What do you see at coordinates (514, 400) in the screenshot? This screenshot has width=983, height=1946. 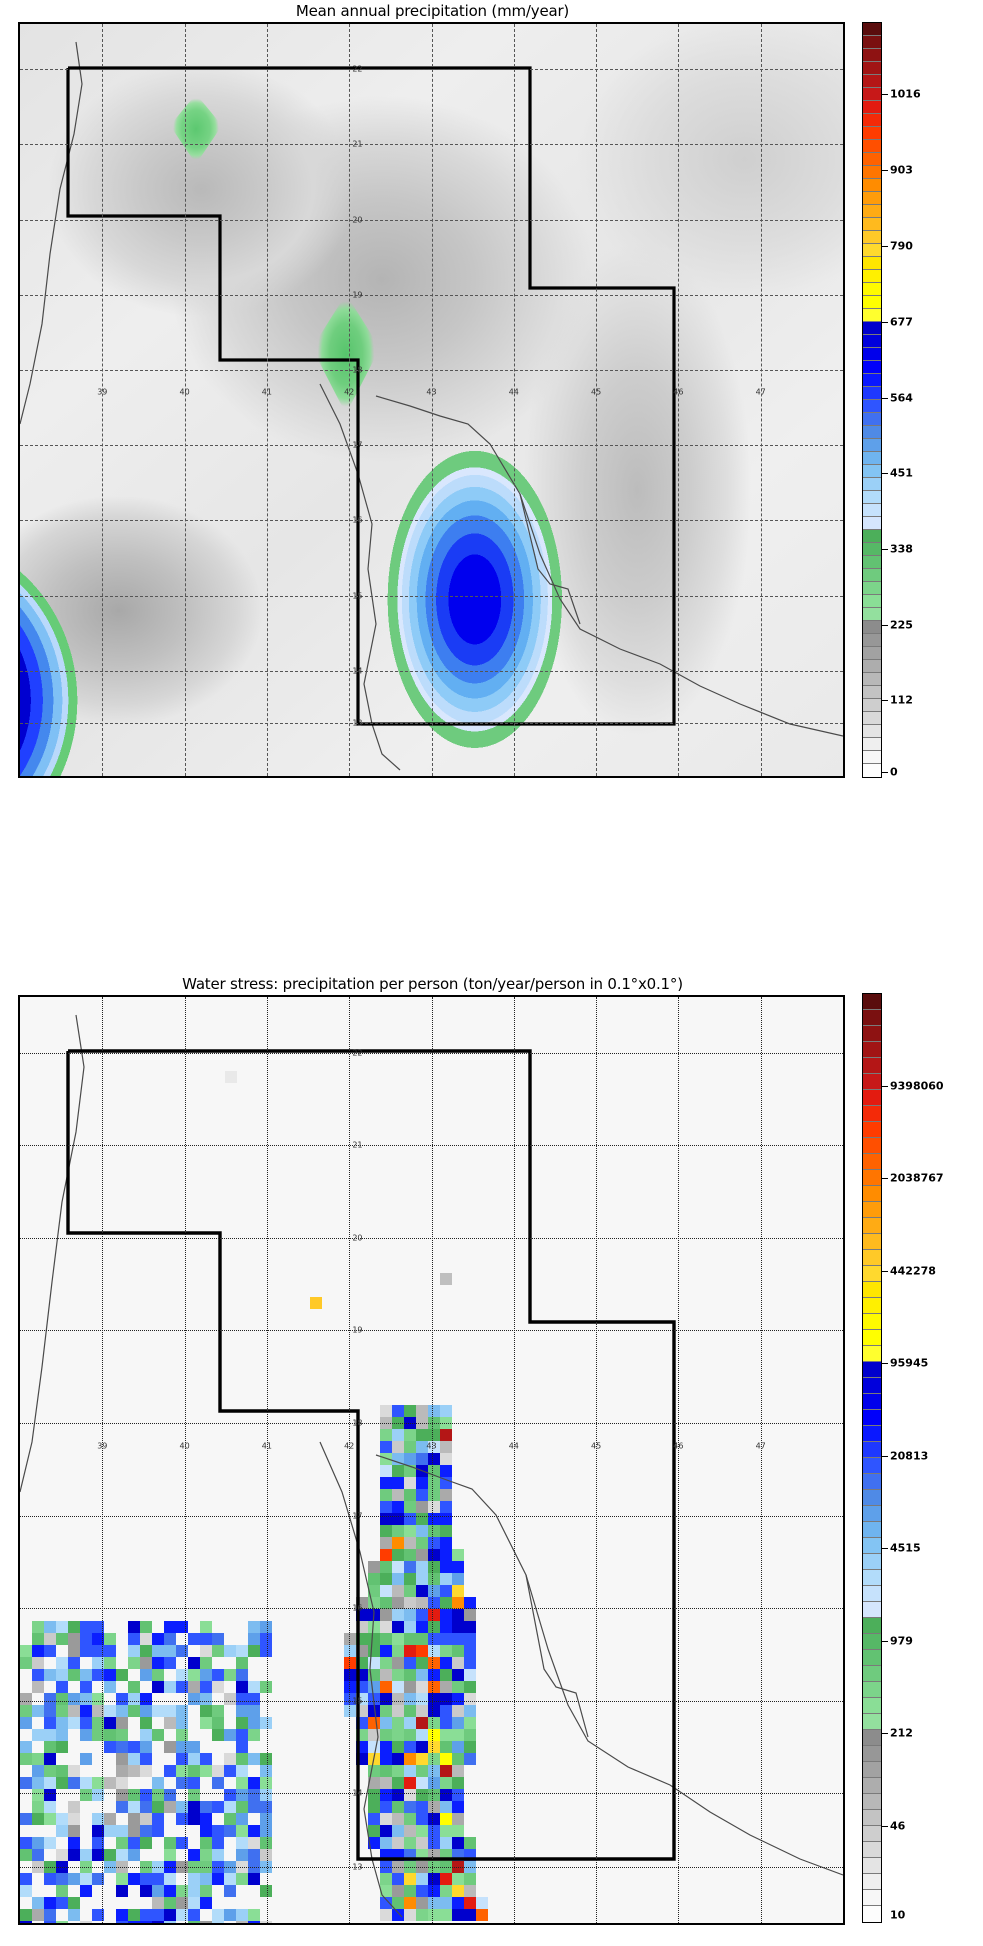 I see `gridline-vertical` at bounding box center [514, 400].